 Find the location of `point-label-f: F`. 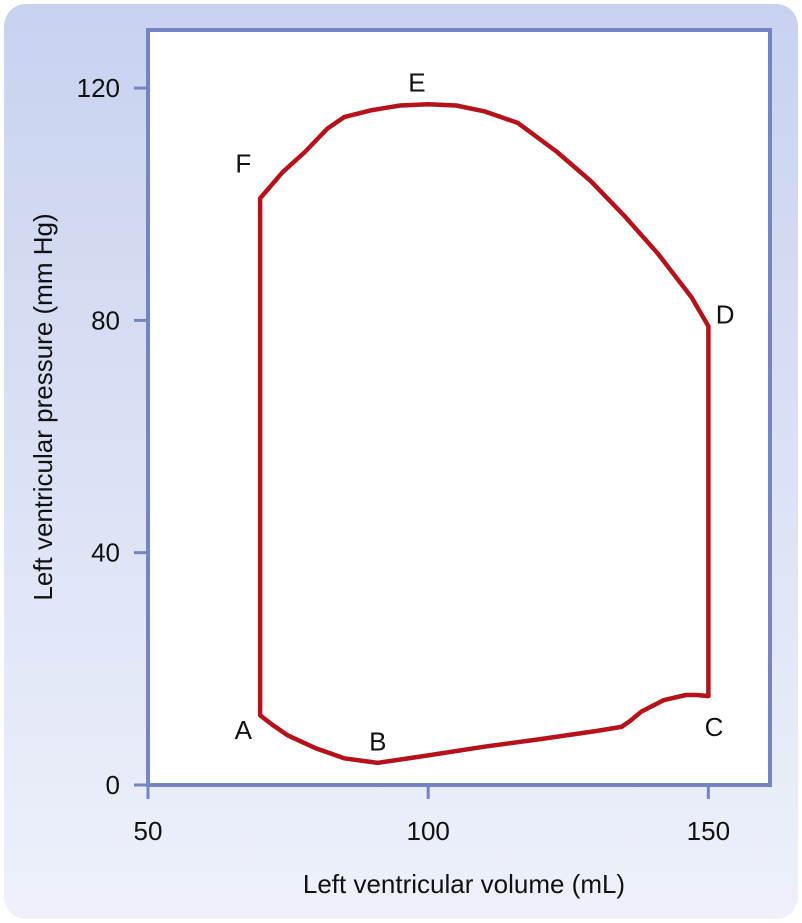

point-label-f: F is located at coordinates (243, 164).